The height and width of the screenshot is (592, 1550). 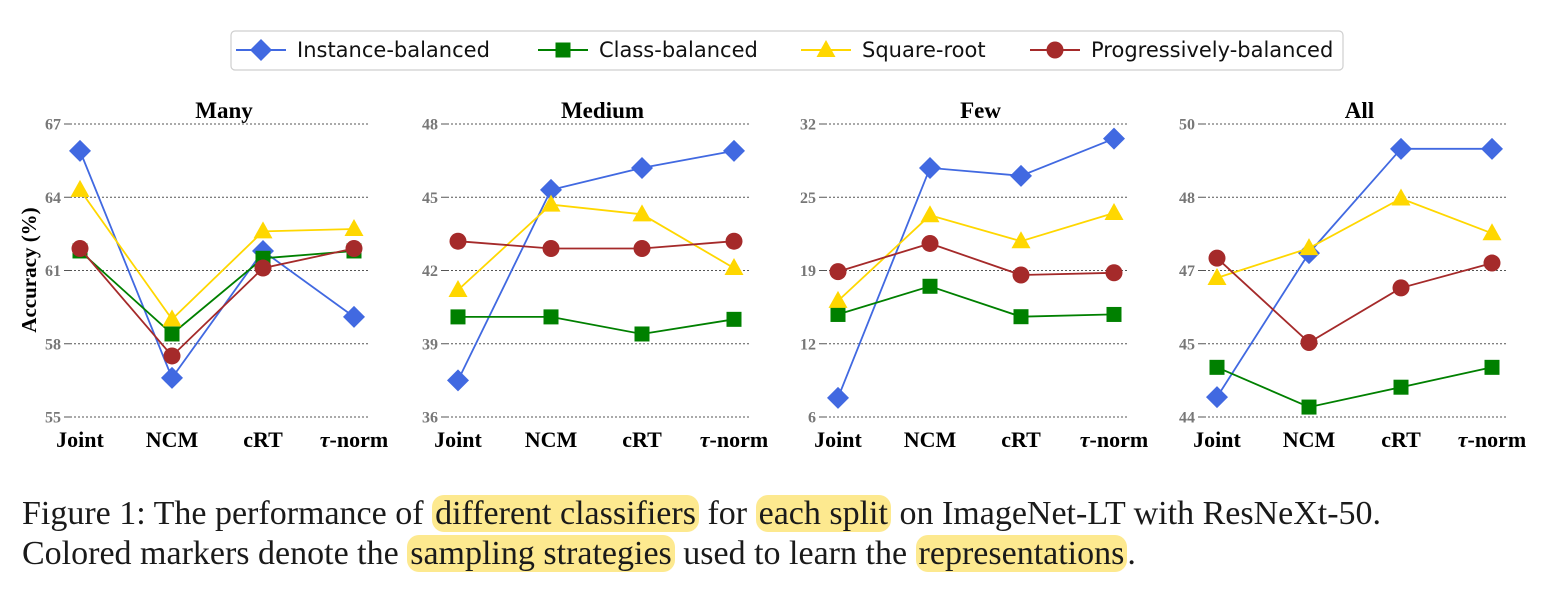 What do you see at coordinates (430, 418) in the screenshot?
I see `y-tick-label: 36` at bounding box center [430, 418].